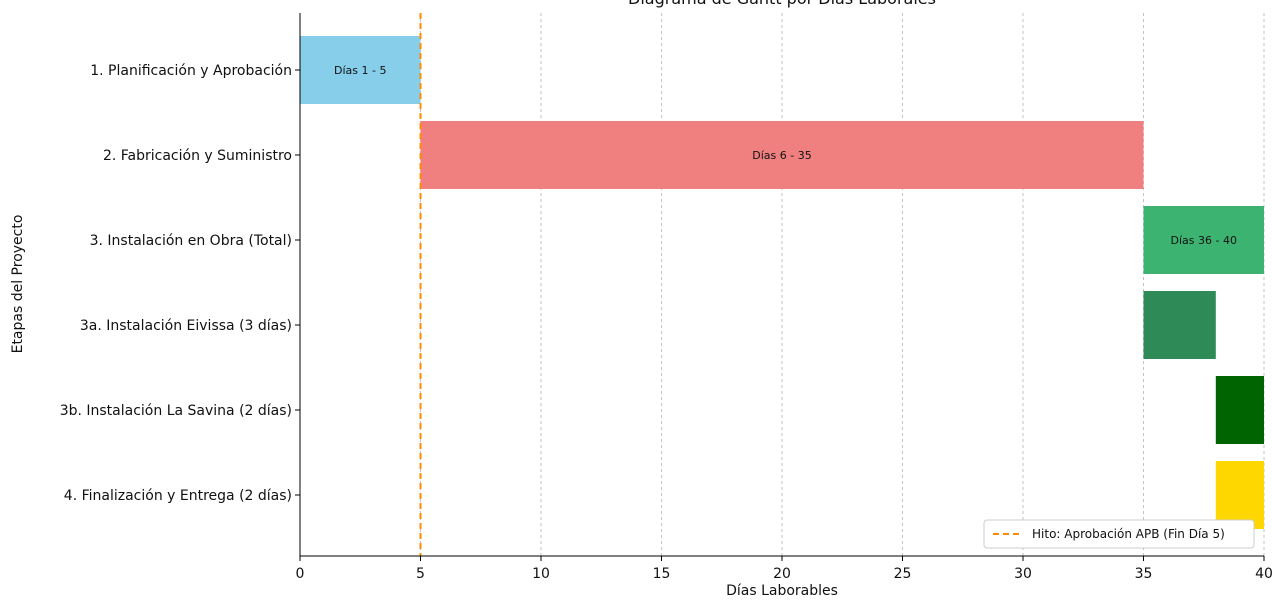 Image resolution: width=1273 pixels, height=600 pixels. I want to click on y-axis-label: Etapas del Proyecto, so click(18, 284).